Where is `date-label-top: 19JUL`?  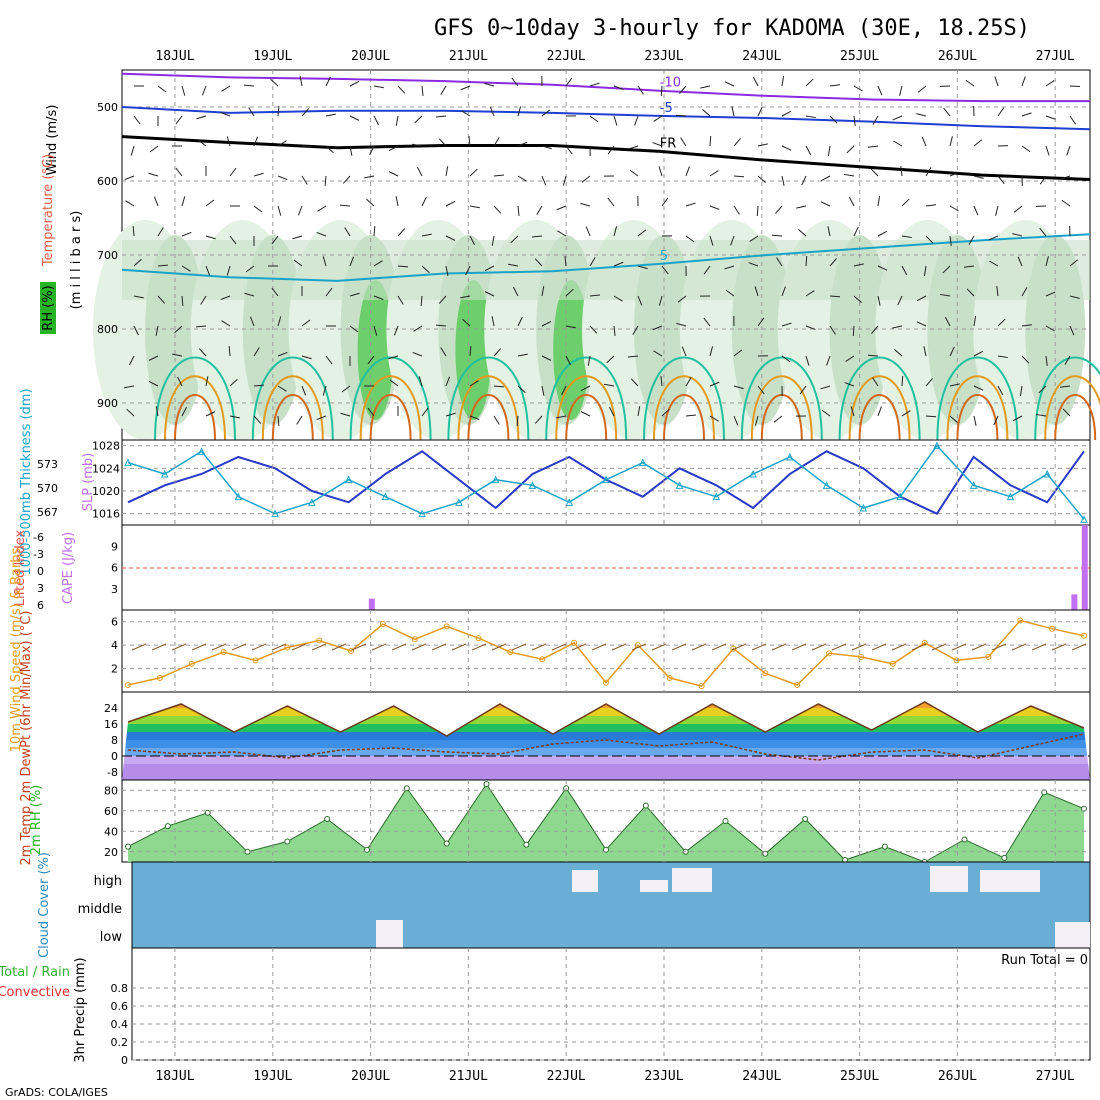
date-label-top: 19JUL is located at coordinates (272, 56).